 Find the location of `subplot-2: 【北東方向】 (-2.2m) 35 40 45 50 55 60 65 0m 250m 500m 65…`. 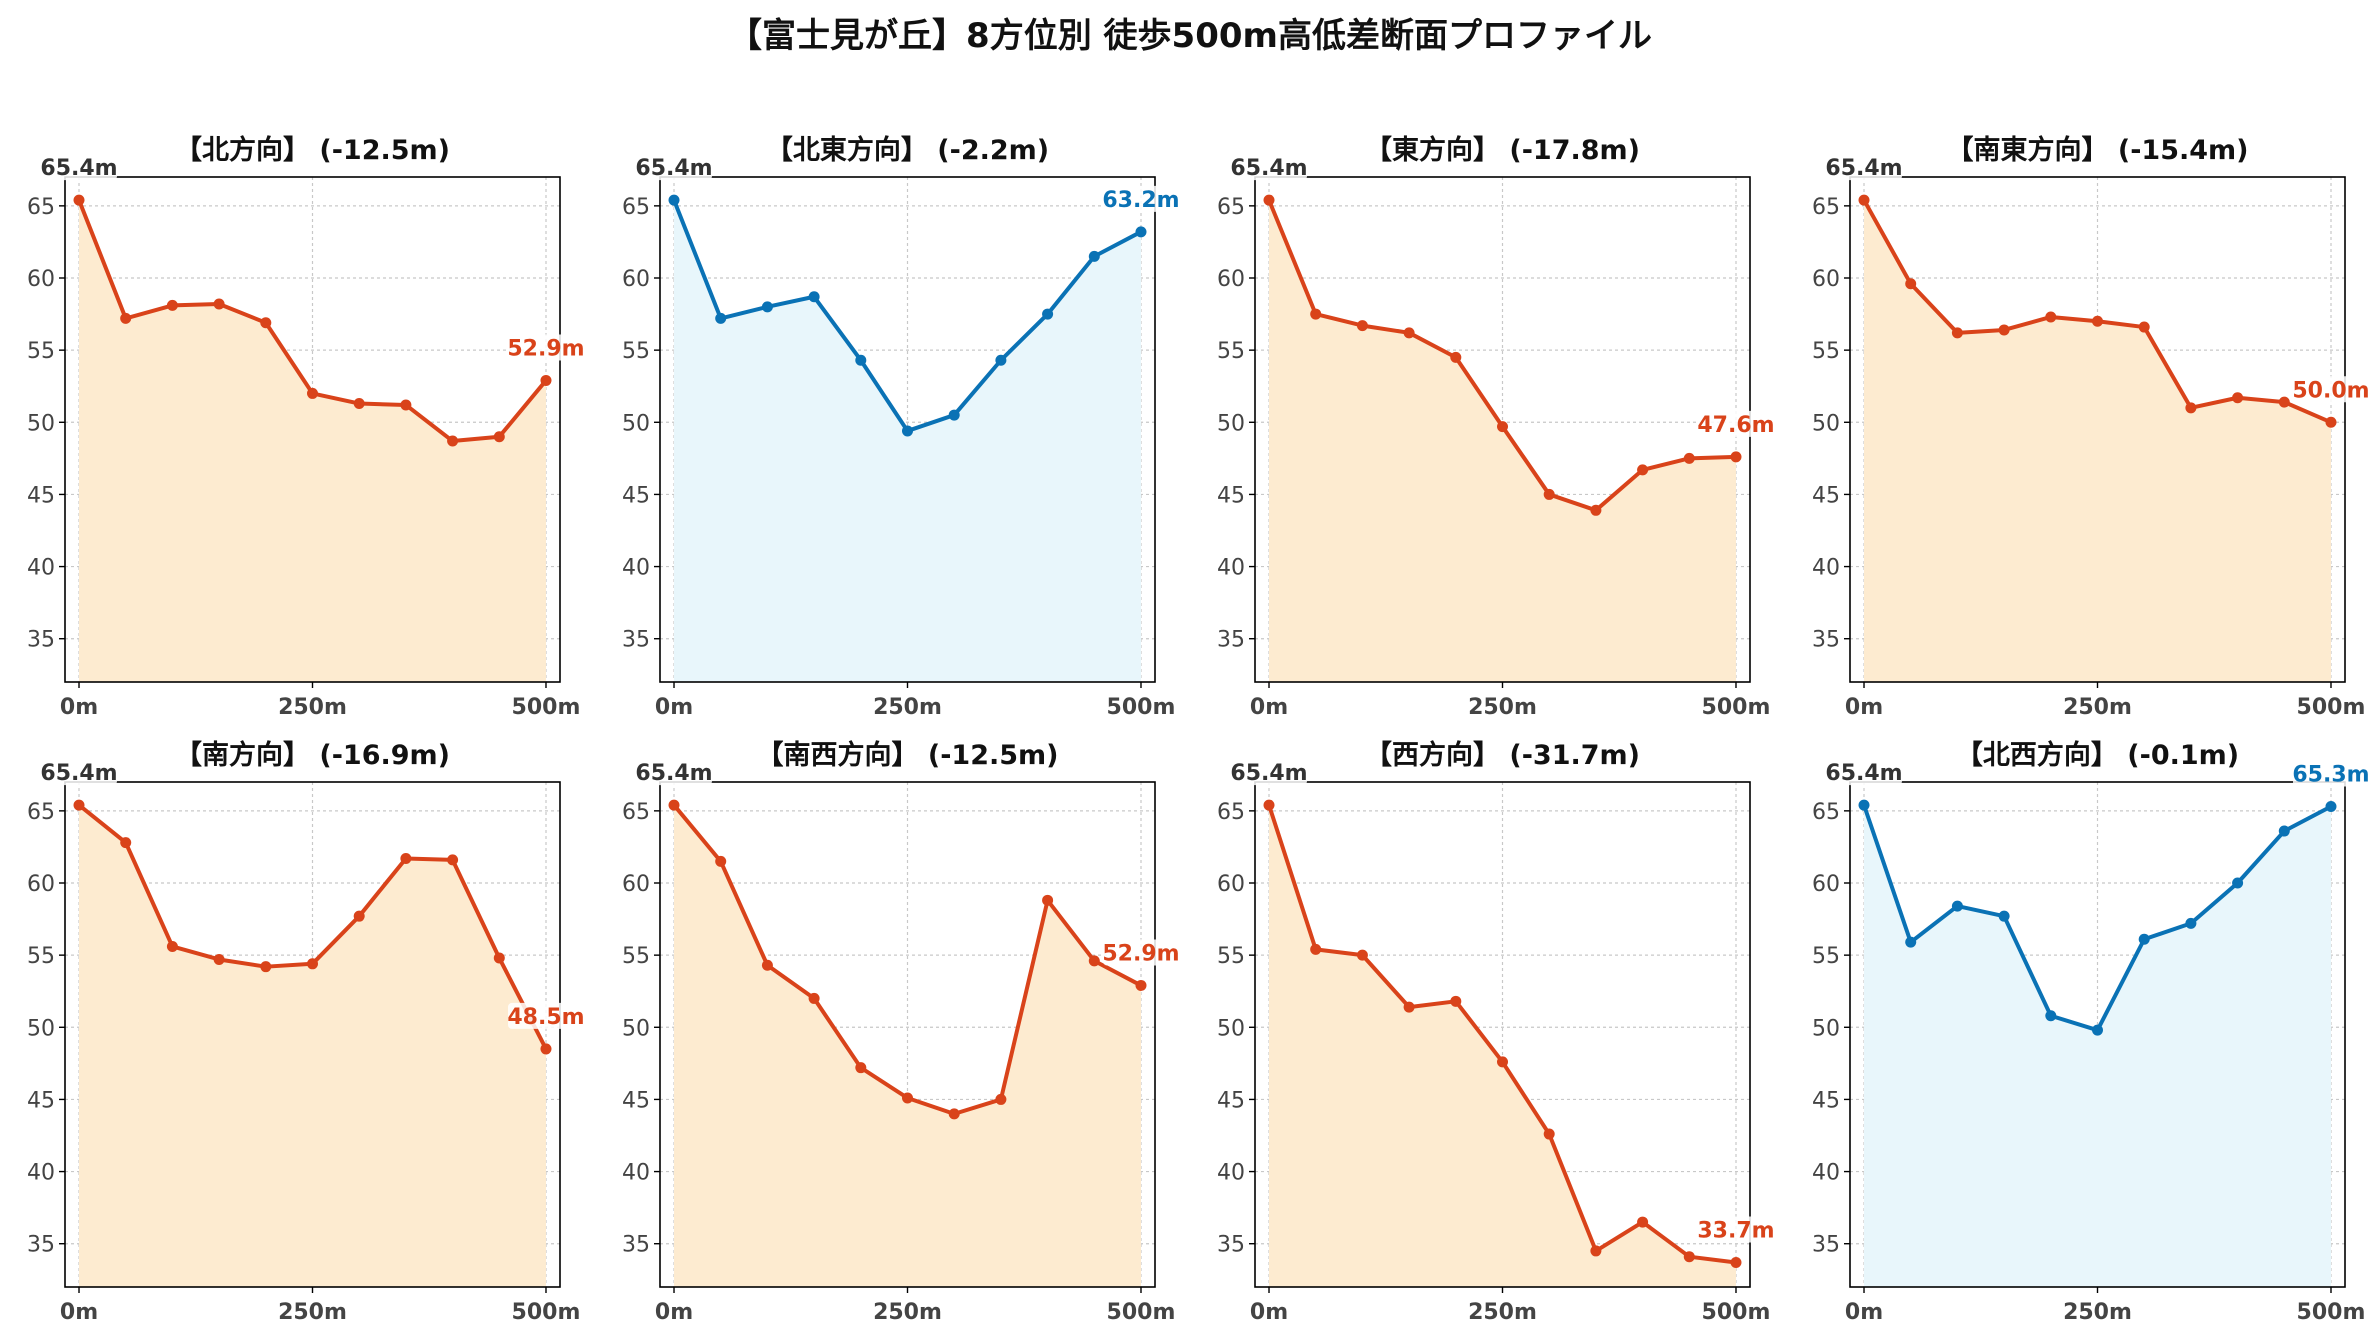

subplot-2: 【北東方向】 (-2.2m) 35 40 45 50 55 60 65 0m 250m 500m 65… is located at coordinates (901, 427).